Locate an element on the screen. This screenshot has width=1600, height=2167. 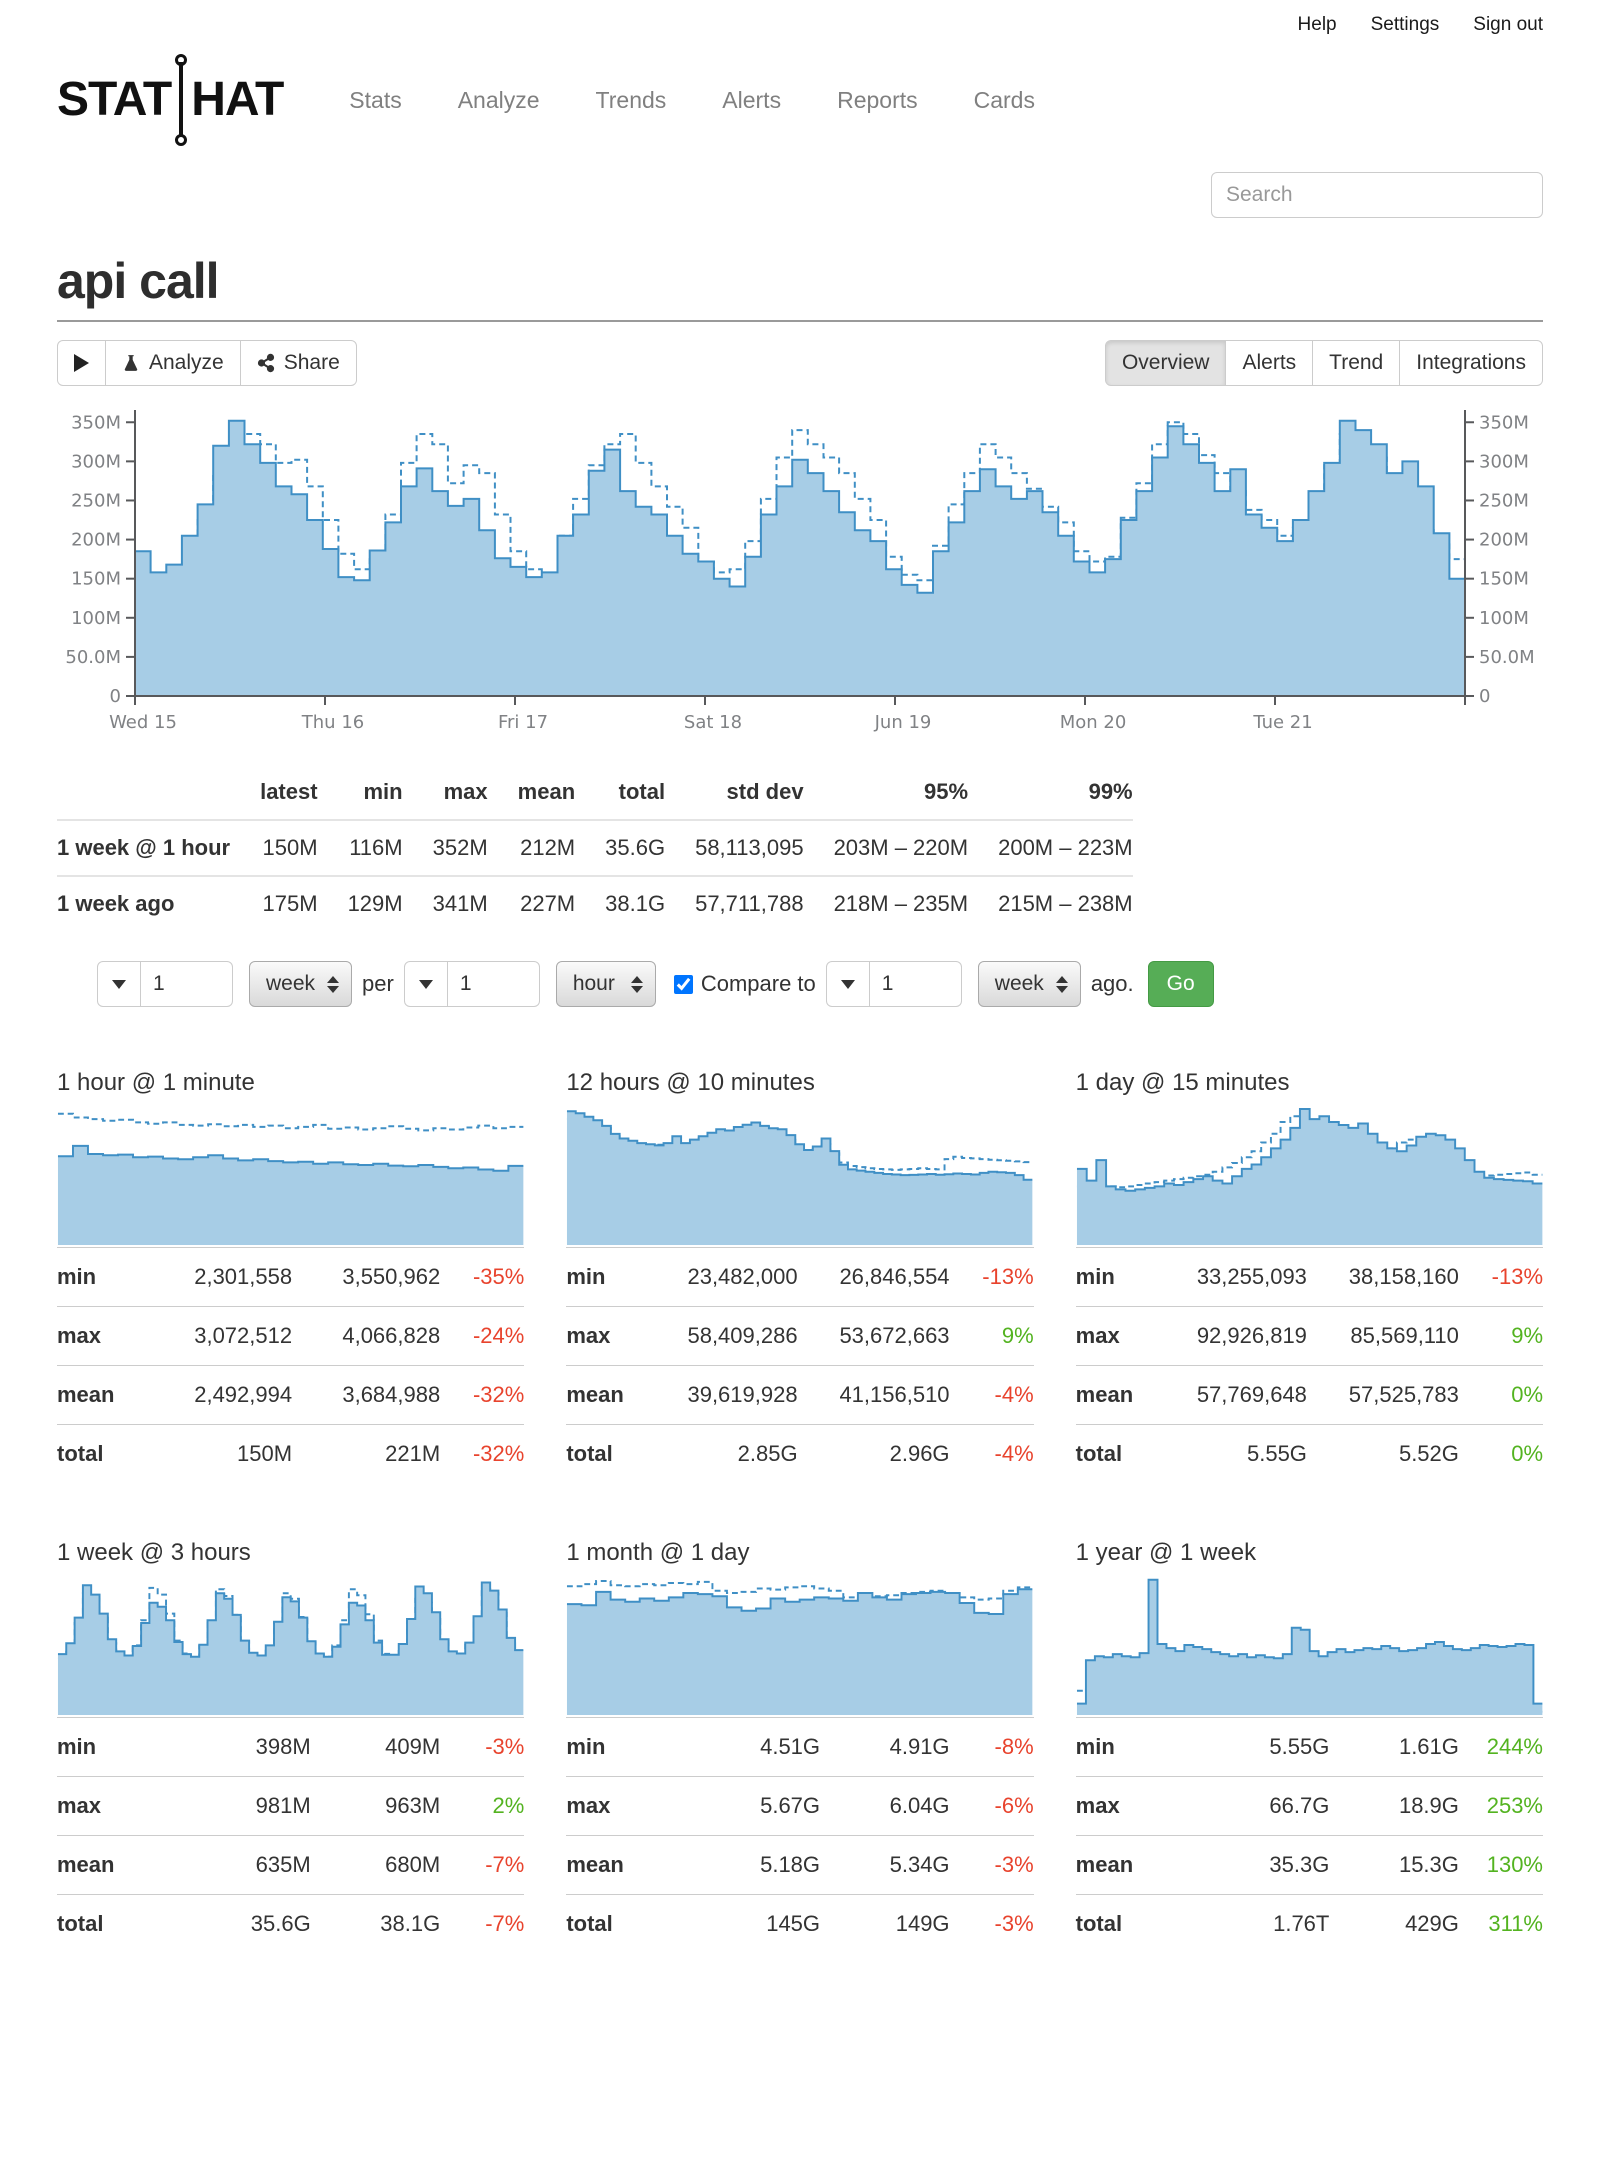
nav-trends: Trends is located at coordinates (631, 99).